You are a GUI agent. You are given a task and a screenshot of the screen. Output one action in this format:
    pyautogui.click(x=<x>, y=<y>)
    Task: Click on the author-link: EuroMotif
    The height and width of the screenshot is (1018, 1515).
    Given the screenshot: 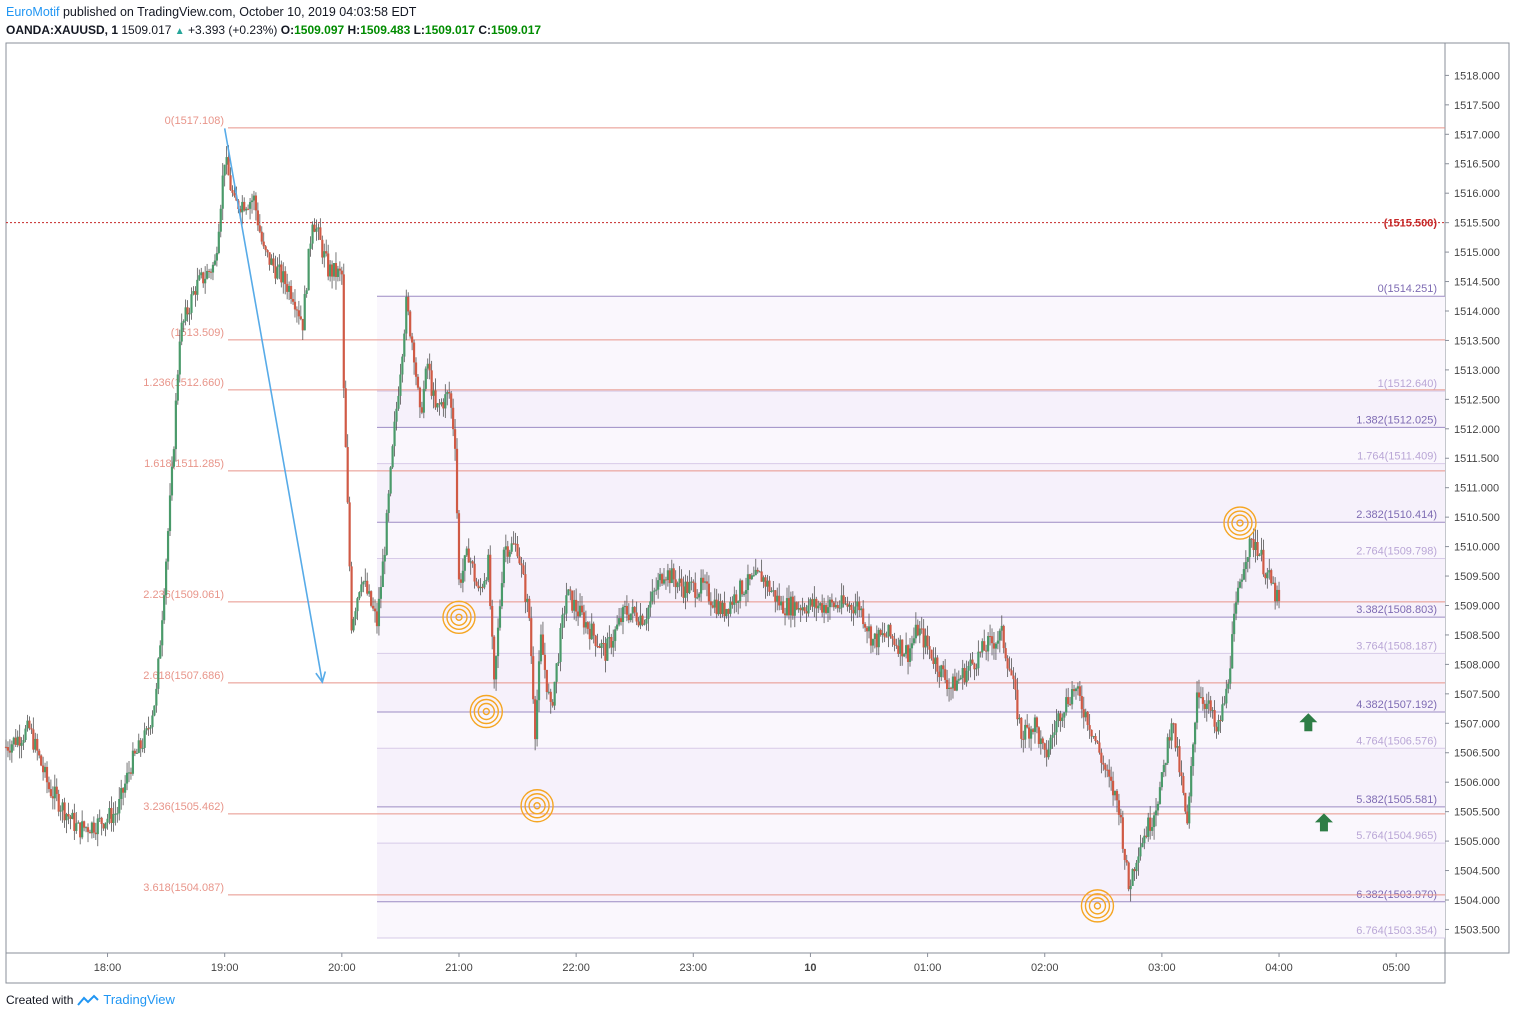 What is the action you would take?
    pyautogui.click(x=33, y=12)
    